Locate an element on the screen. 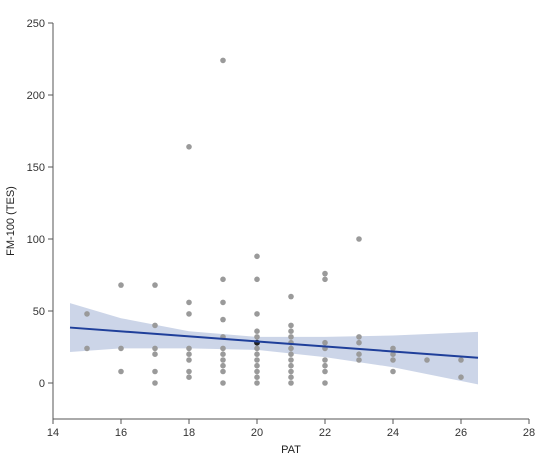 The image size is (542, 462). confidence-band-layer is located at coordinates (274, 344).